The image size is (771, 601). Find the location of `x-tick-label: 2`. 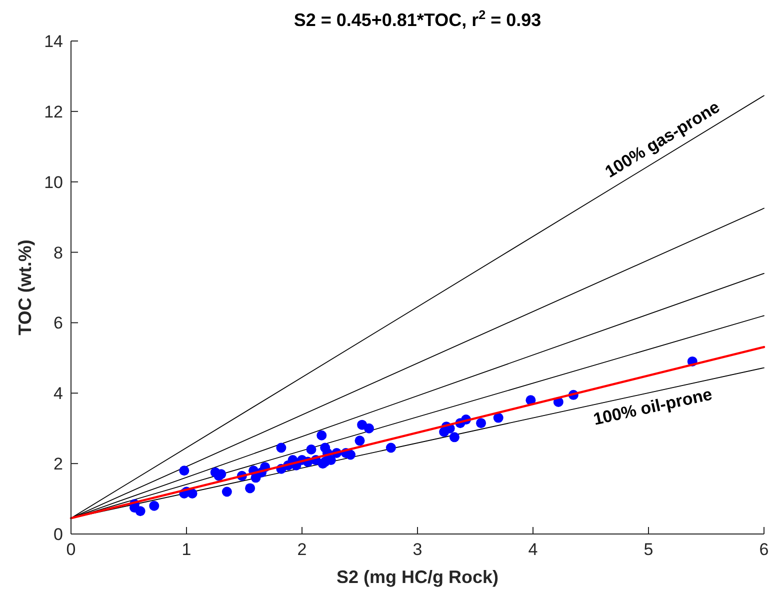

x-tick-label: 2 is located at coordinates (302, 549).